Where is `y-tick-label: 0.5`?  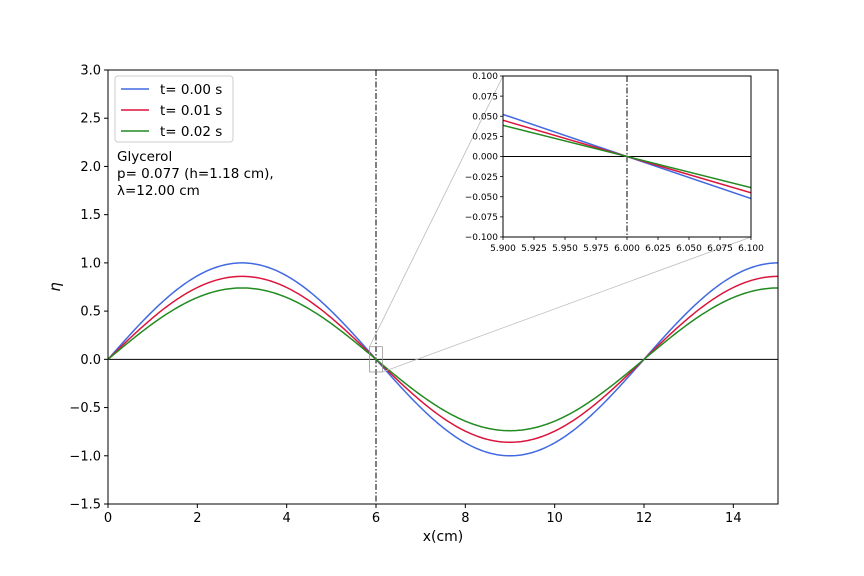 y-tick-label: 0.5 is located at coordinates (90, 312).